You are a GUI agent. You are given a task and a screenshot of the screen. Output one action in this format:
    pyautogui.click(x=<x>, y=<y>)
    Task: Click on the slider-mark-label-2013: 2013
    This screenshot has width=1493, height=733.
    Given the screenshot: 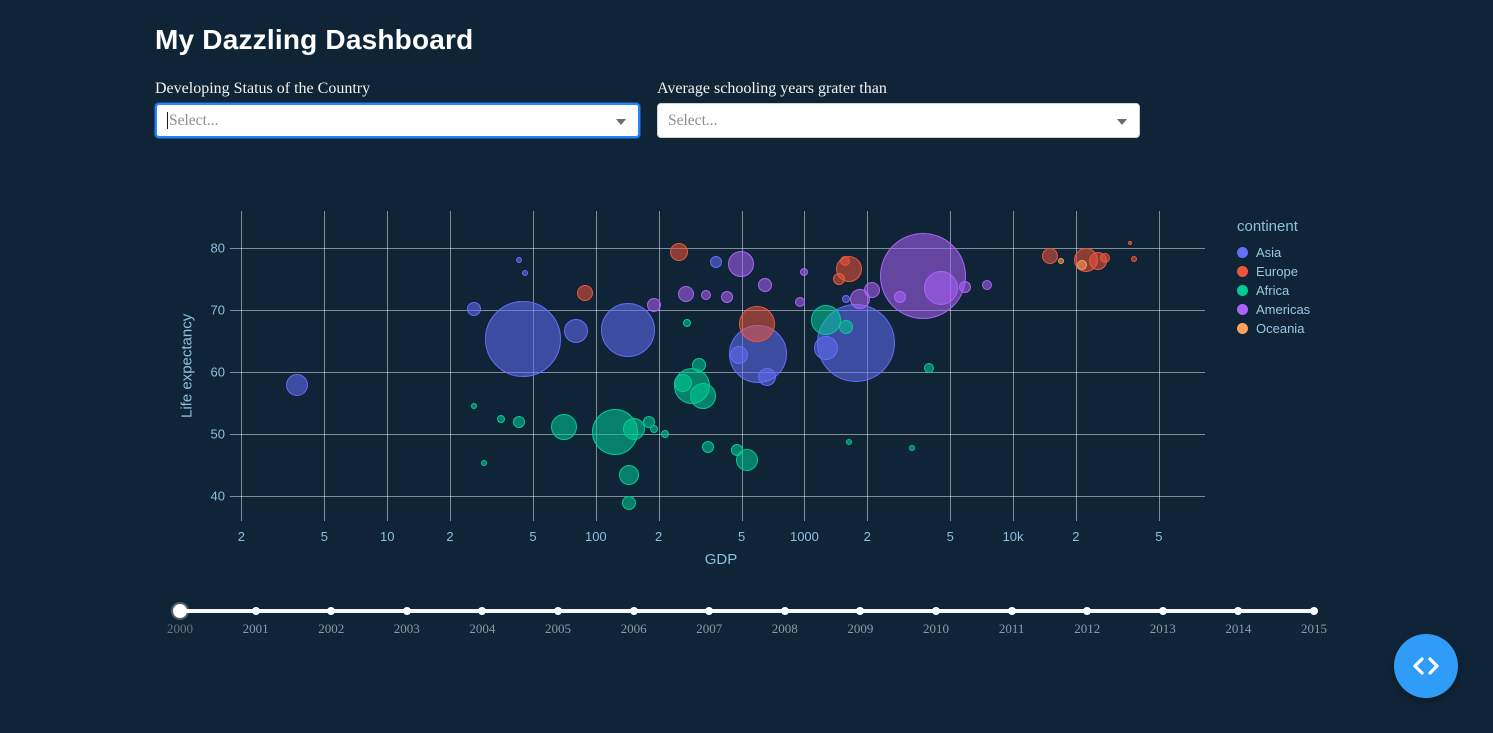 What is the action you would take?
    pyautogui.click(x=1162, y=628)
    